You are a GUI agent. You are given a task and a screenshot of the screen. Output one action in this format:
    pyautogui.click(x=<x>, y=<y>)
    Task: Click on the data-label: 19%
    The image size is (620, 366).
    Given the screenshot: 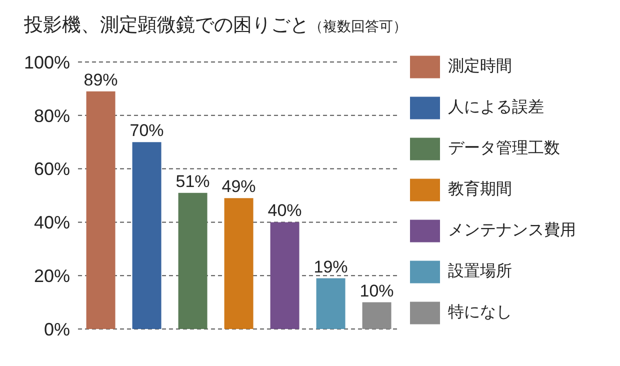 What is the action you would take?
    pyautogui.click(x=331, y=266)
    